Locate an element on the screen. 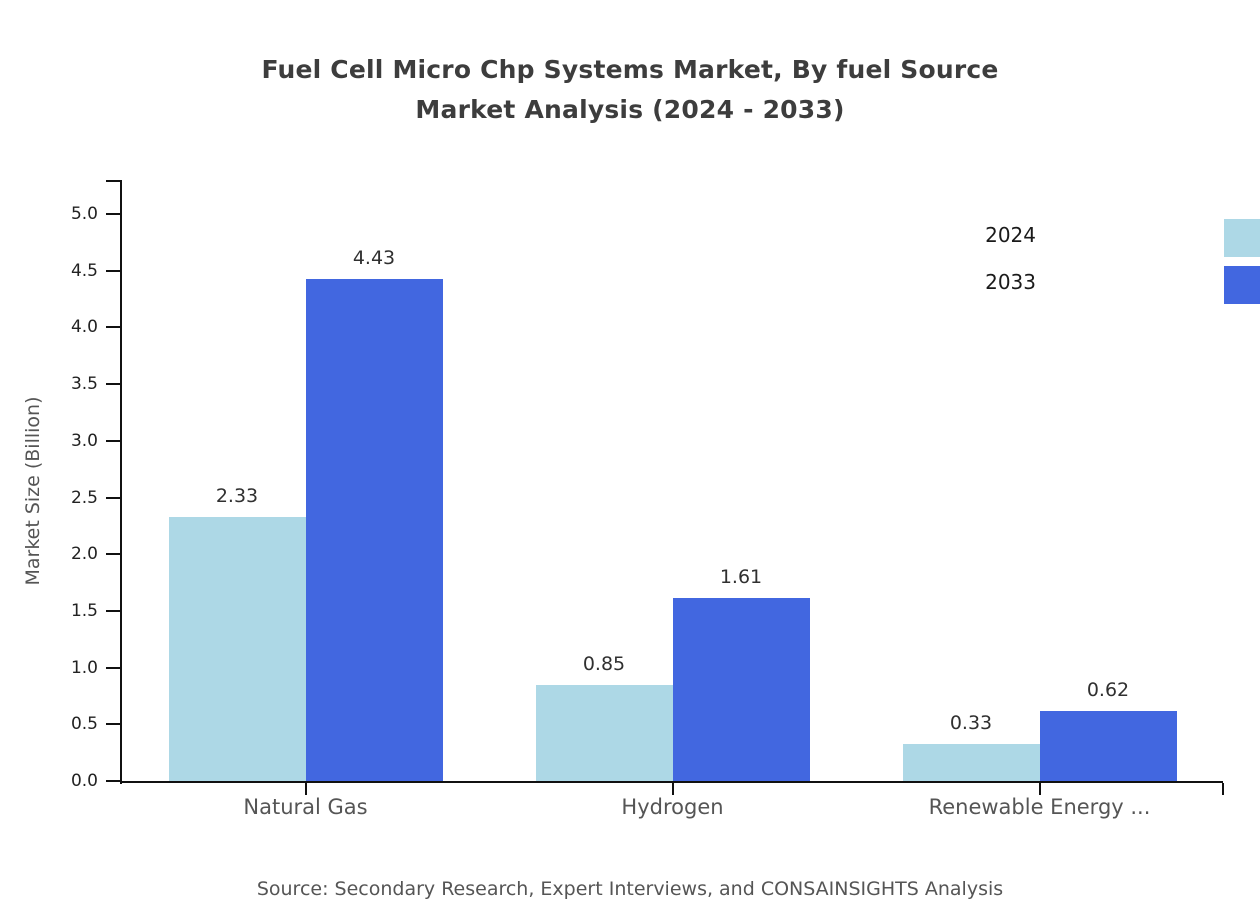 The height and width of the screenshot is (920, 1260). legend-swatch-2033 is located at coordinates (1242, 285).